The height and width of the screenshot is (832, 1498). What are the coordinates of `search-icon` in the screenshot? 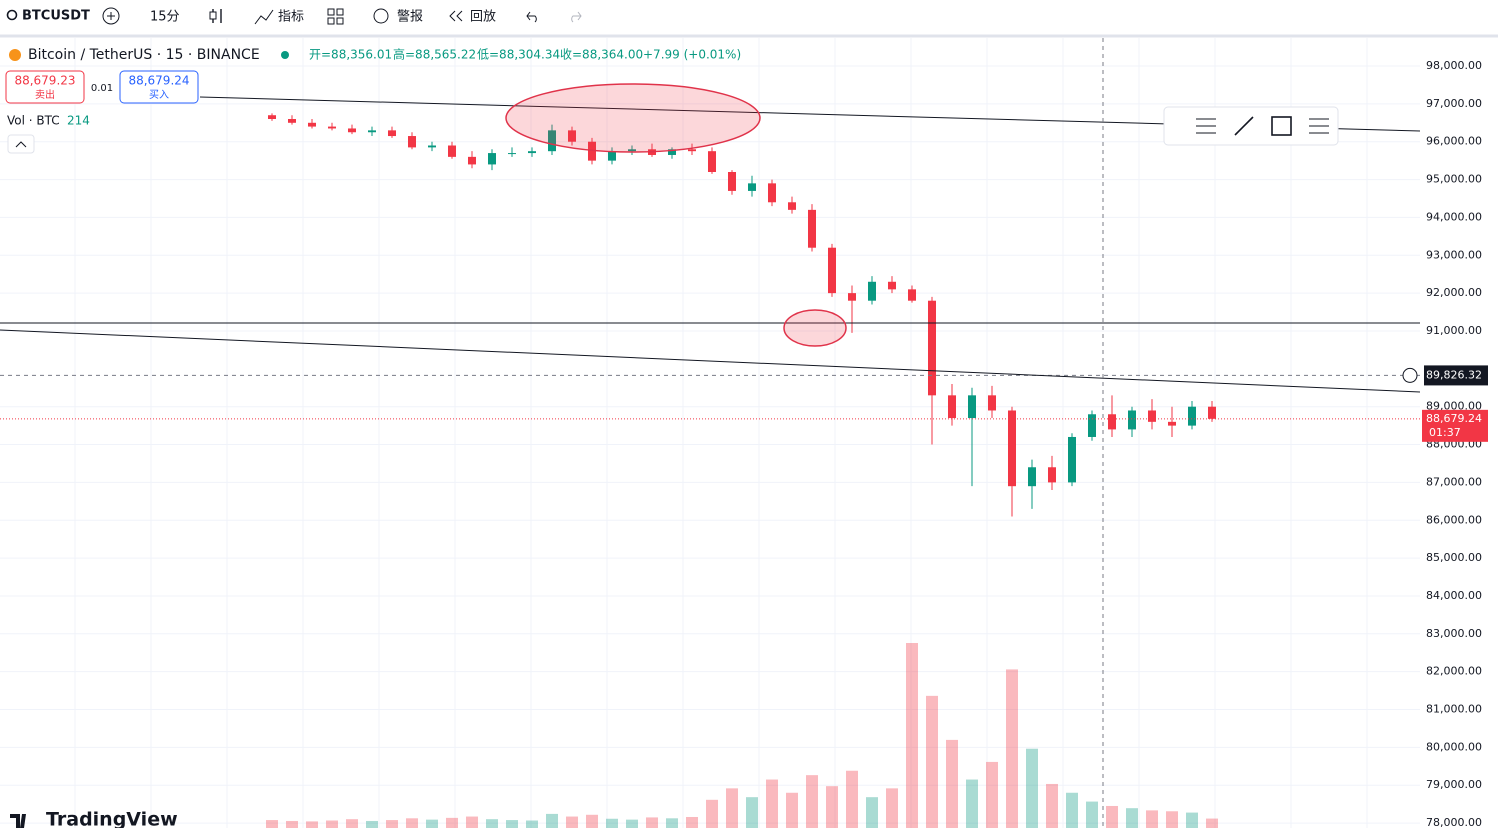 It's located at (12, 15).